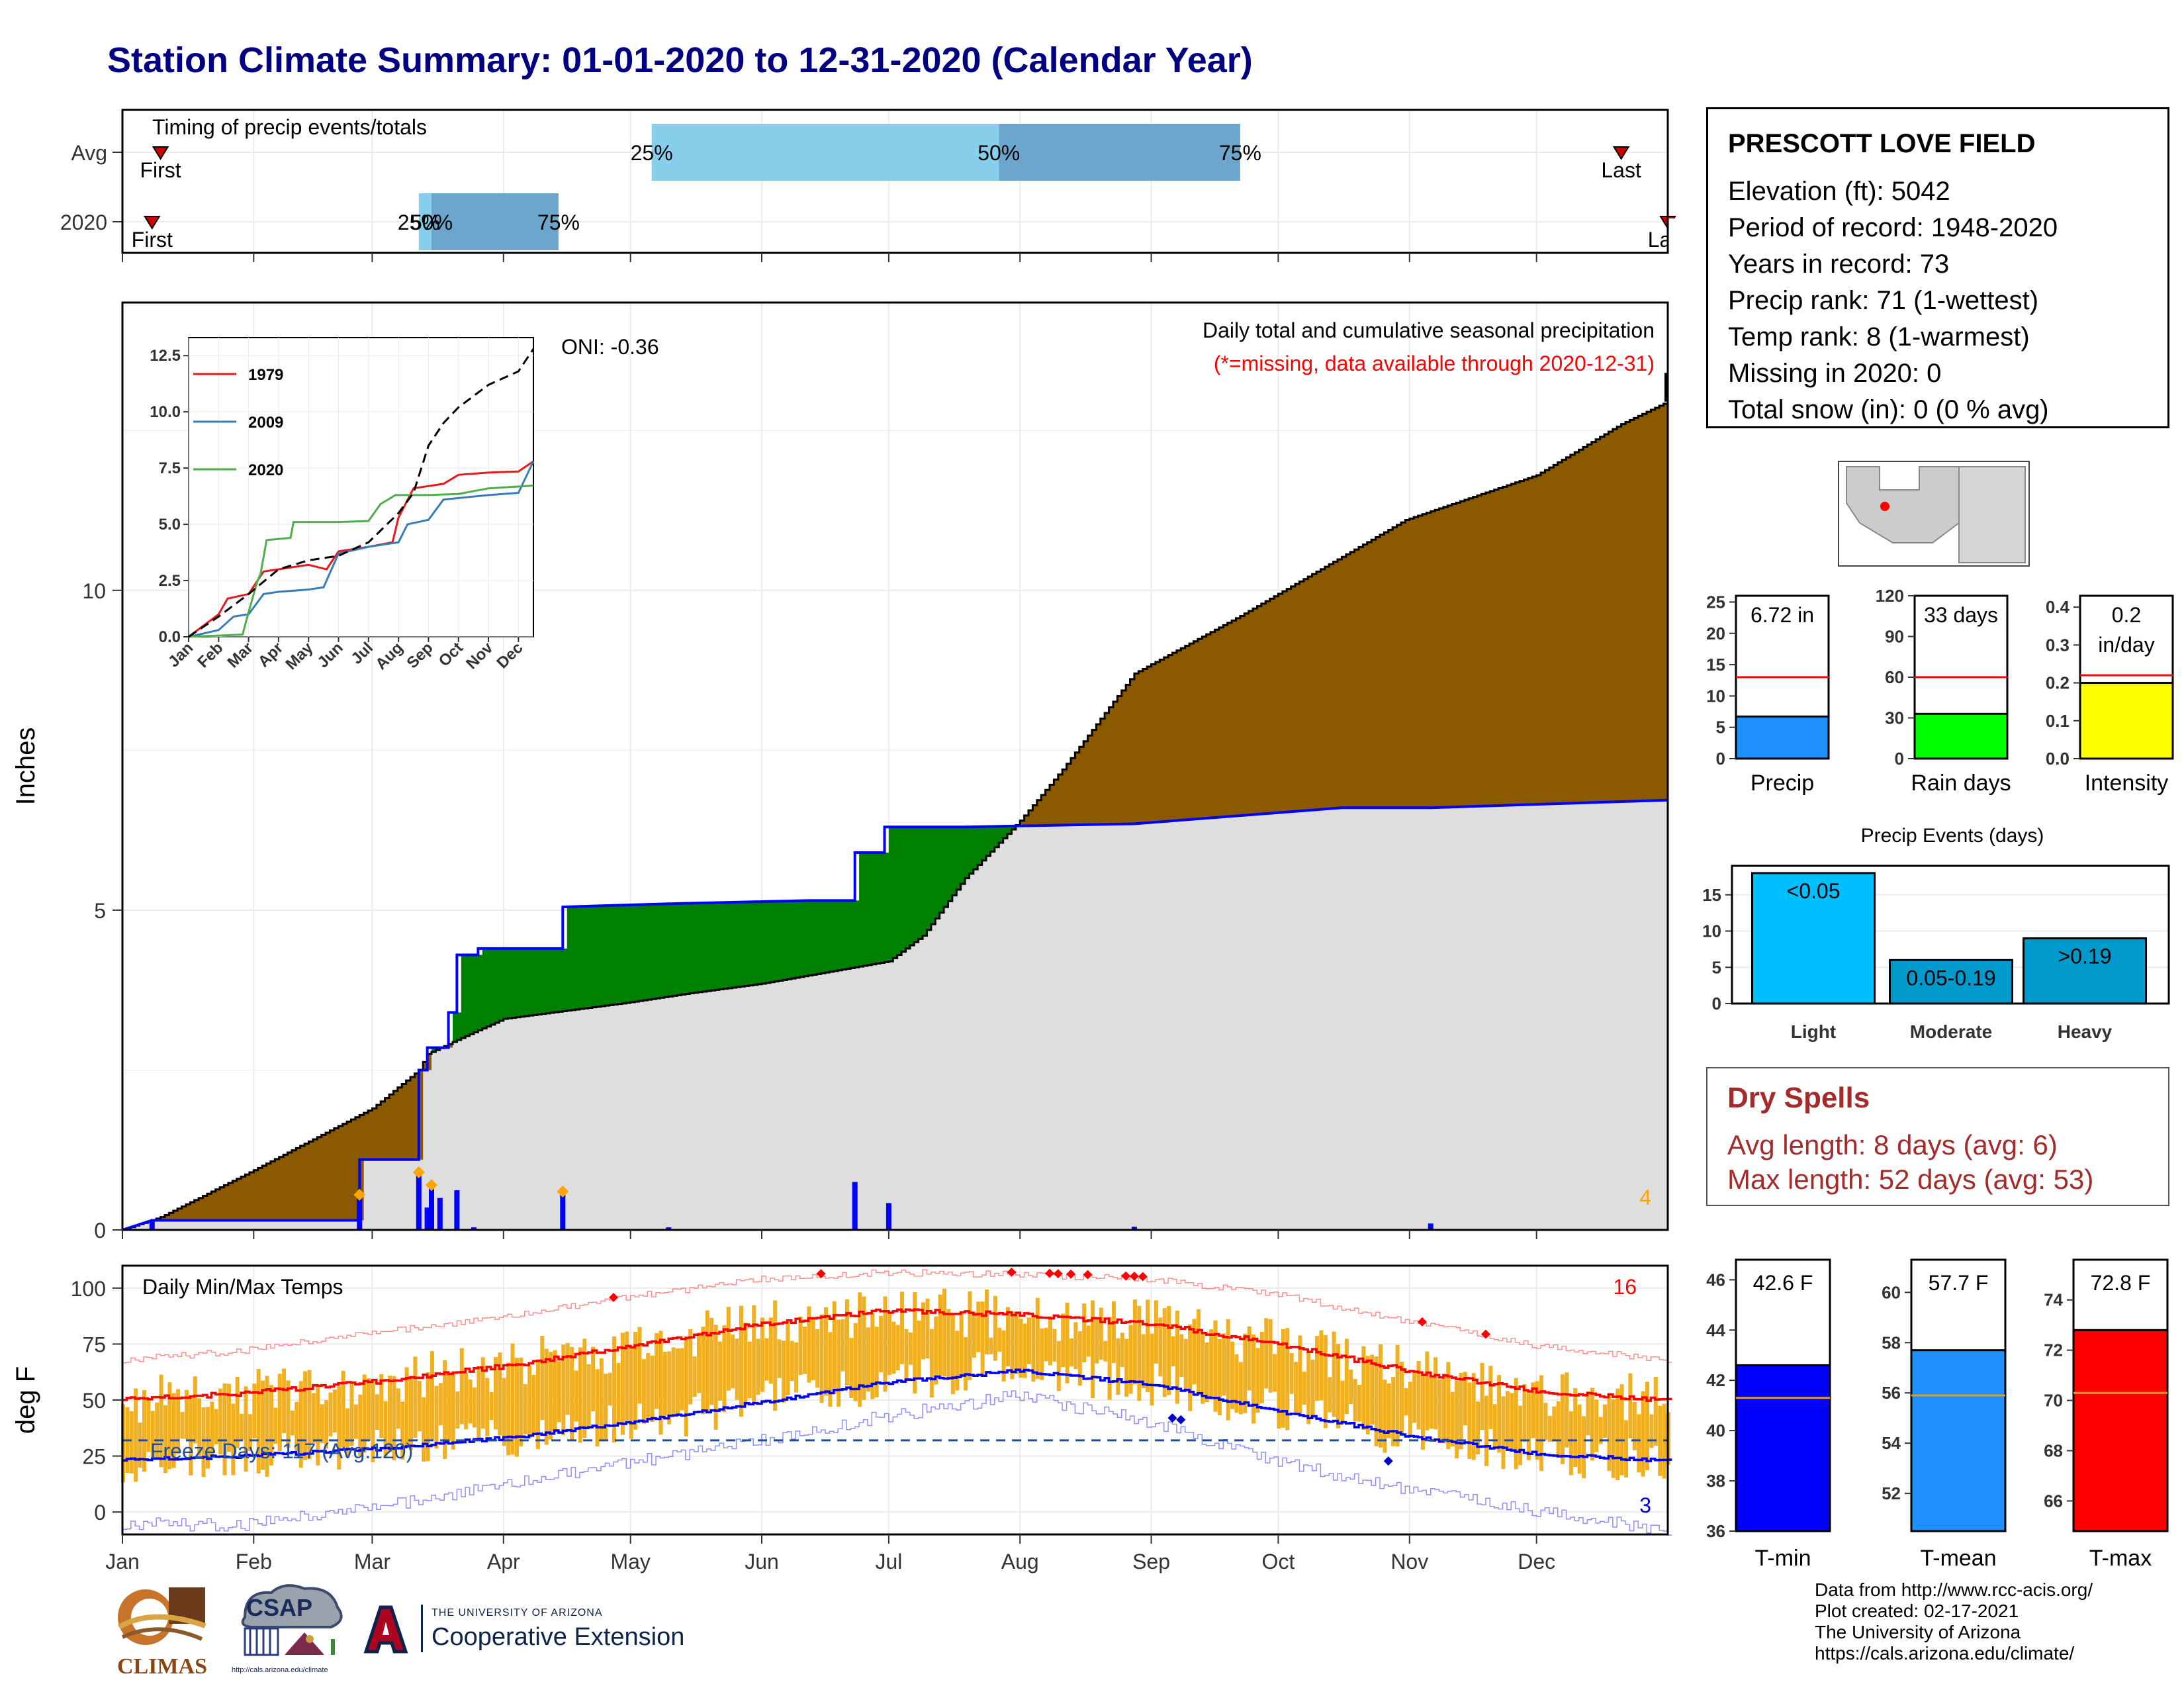 Image resolution: width=2184 pixels, height=1688 pixels. I want to click on precip-bars-intensity-y-tick-label: 0.1, so click(2058, 721).